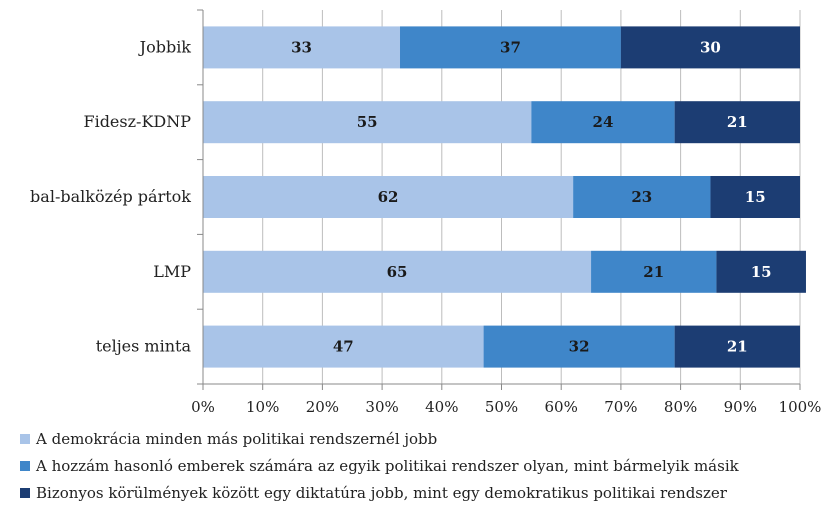  Describe the element at coordinates (165, 46) in the screenshot. I see `category-label: Jobbik` at that location.